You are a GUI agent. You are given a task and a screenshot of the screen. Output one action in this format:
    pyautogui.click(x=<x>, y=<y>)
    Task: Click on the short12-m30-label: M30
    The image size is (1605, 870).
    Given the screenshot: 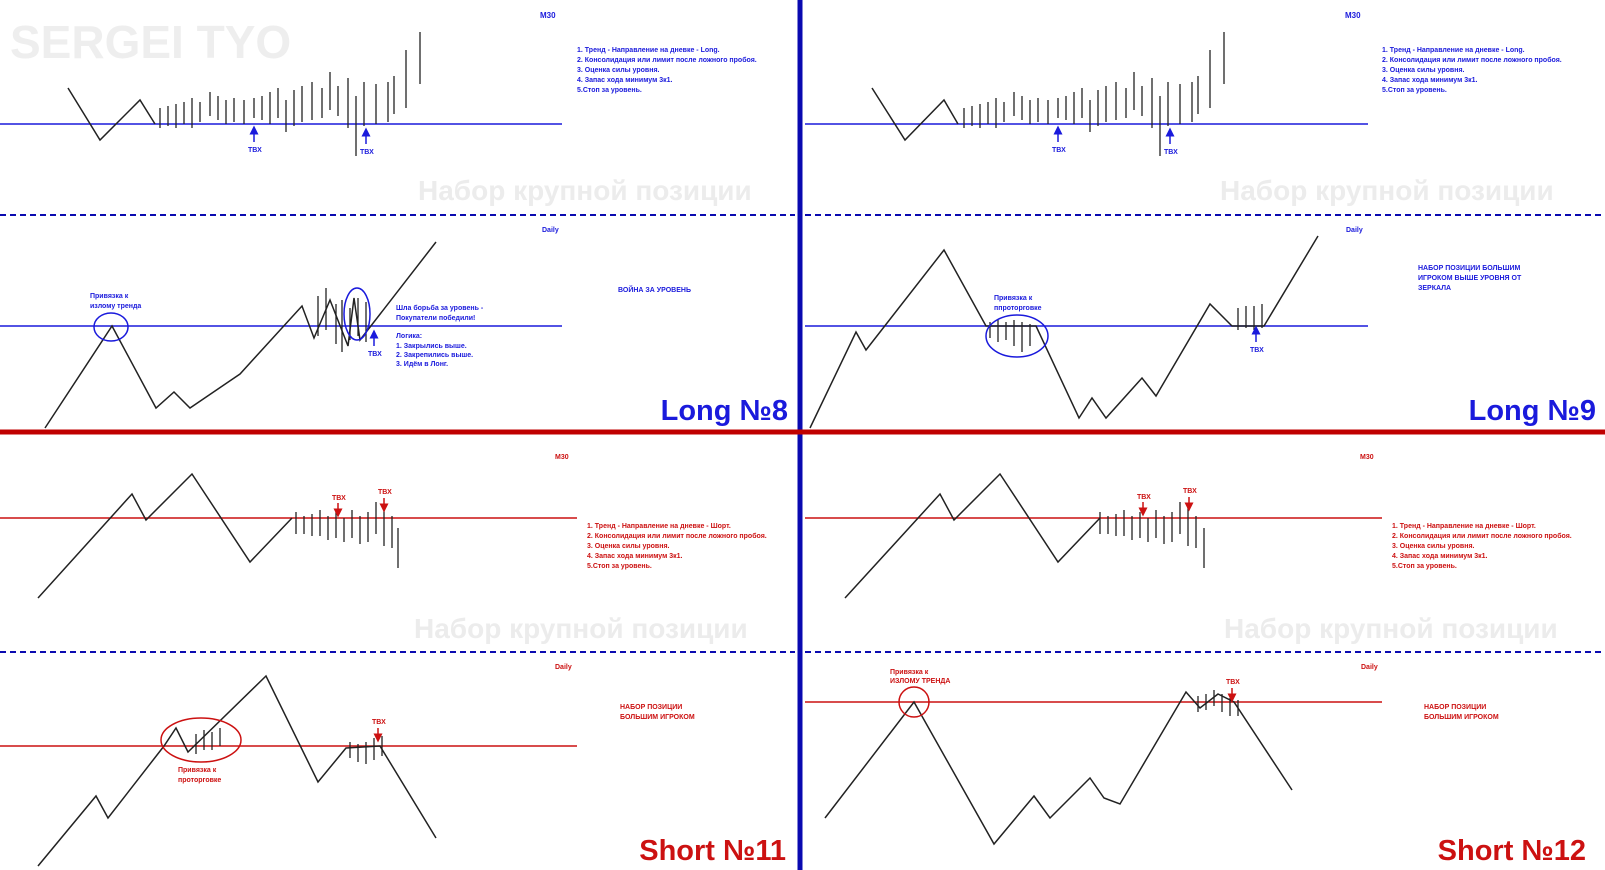 What is the action you would take?
    pyautogui.click(x=1367, y=457)
    